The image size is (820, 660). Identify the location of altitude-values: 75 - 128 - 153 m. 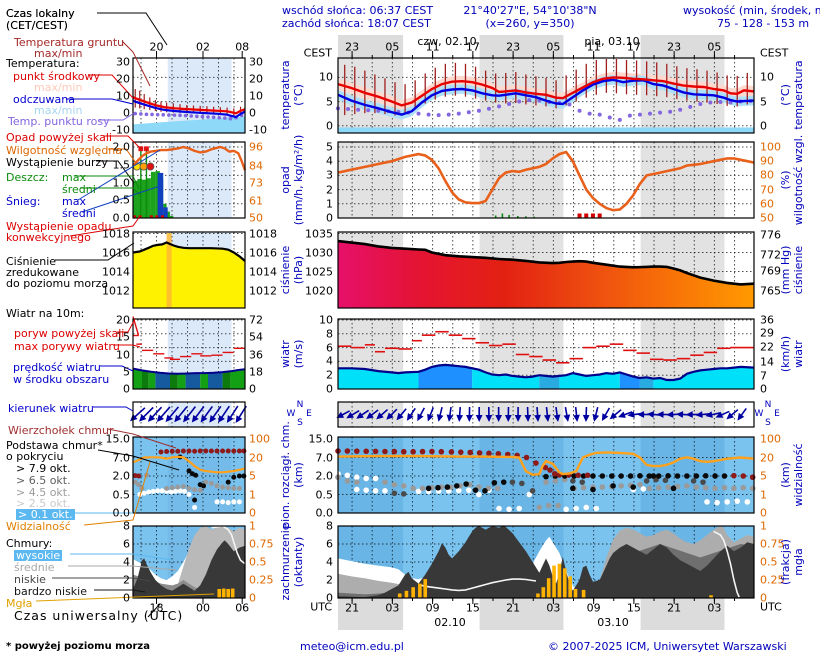
(763, 23).